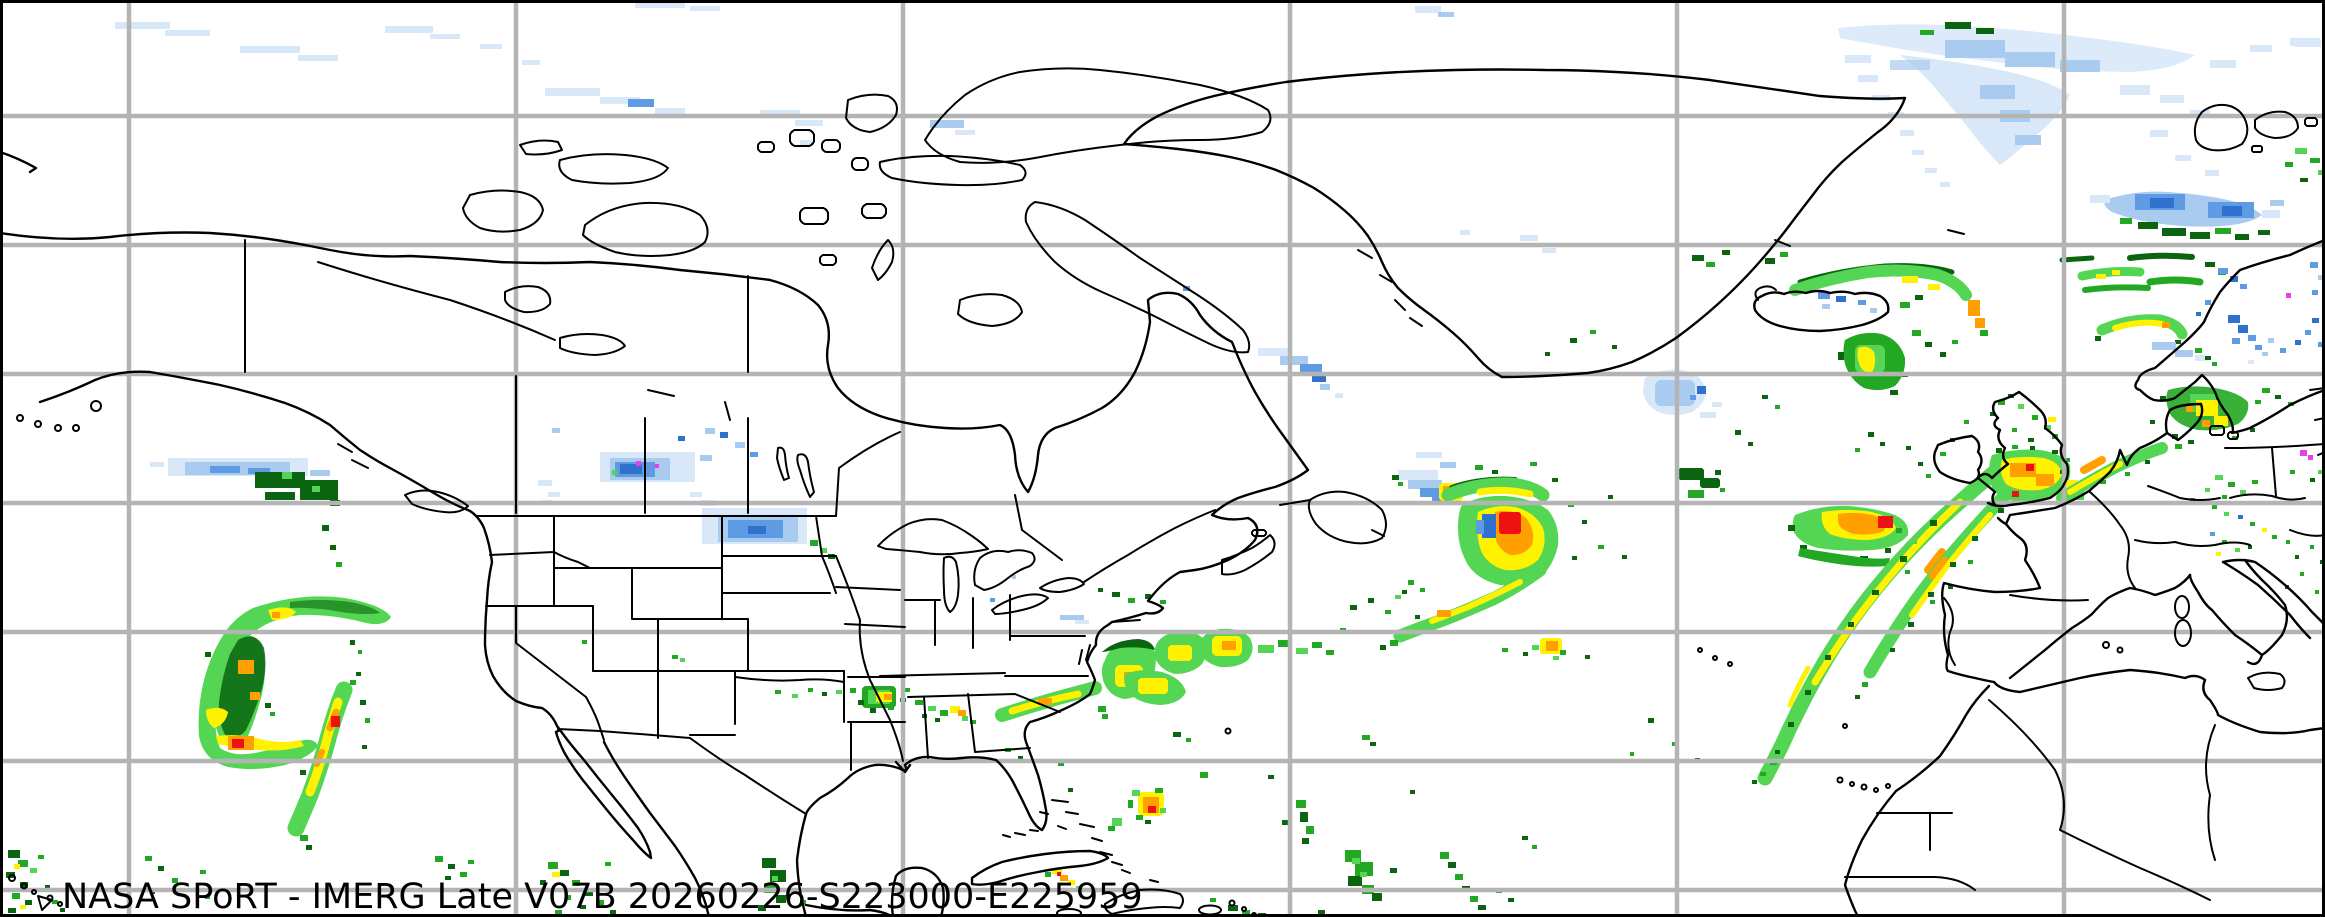 The image size is (2325, 917). I want to click on precip-uk-frontal-bands, so click(1973, 590).